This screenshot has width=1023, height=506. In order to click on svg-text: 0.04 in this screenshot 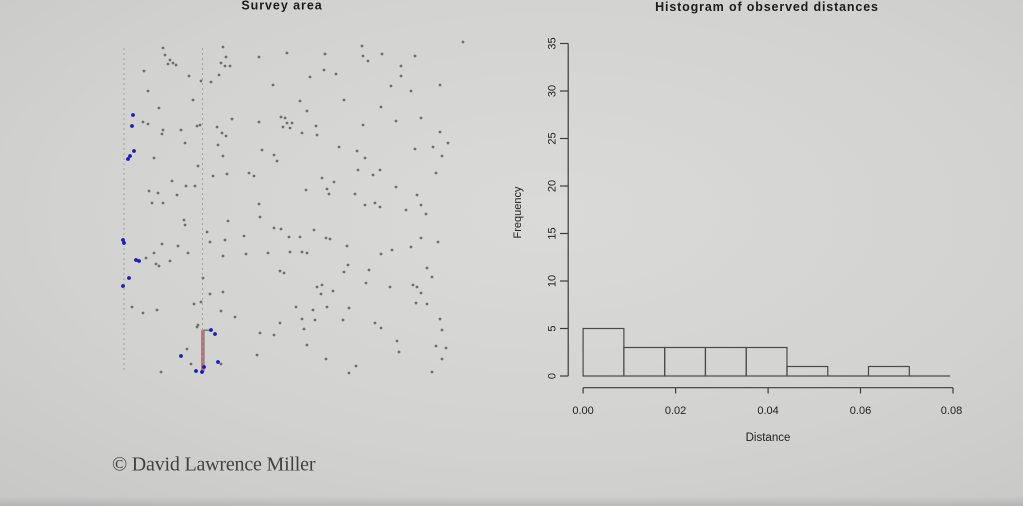, I will do `click(767, 411)`.